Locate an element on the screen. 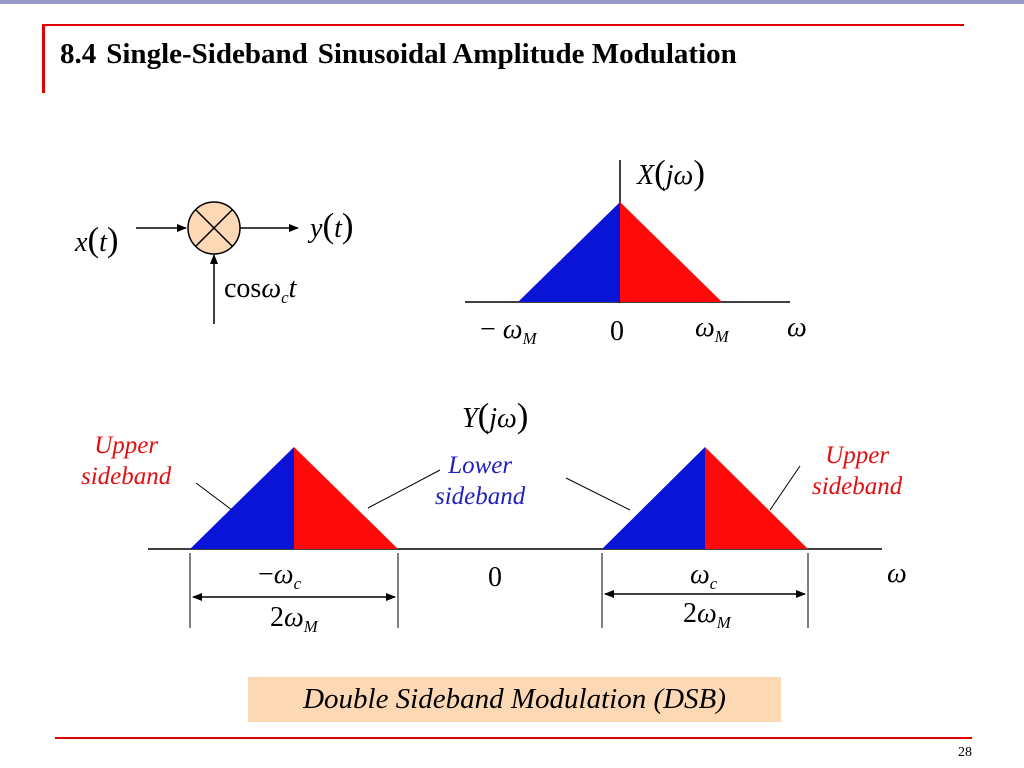 The image size is (1024, 768). lower-leader-left is located at coordinates (404, 489).